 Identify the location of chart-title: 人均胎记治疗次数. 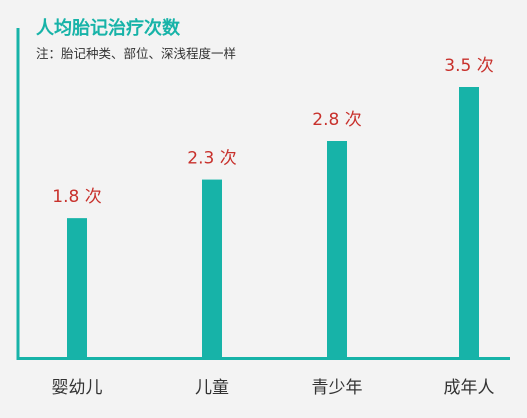
(108, 28).